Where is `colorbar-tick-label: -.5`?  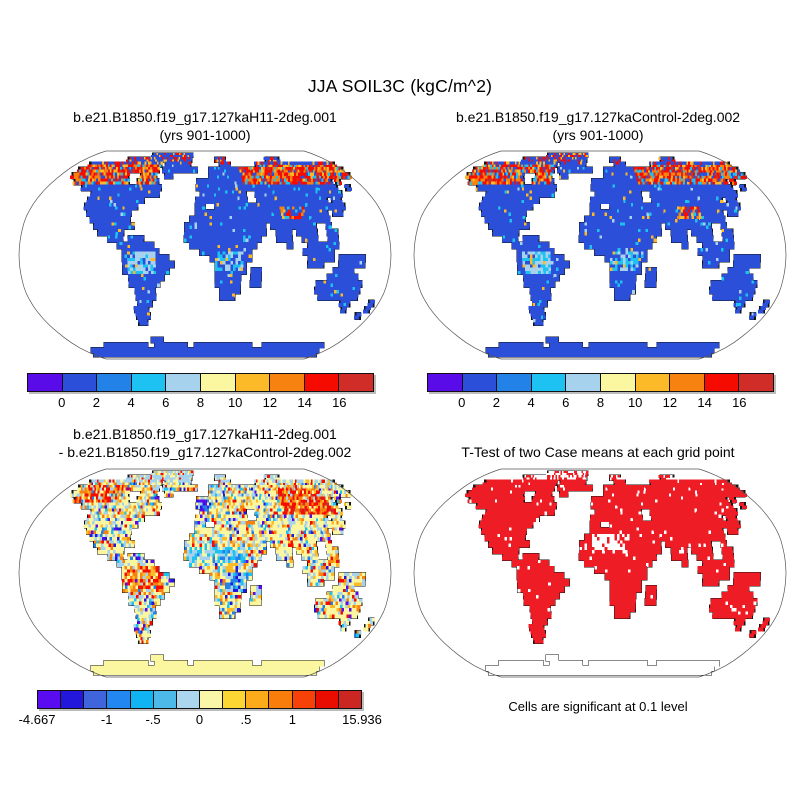 colorbar-tick-label: -.5 is located at coordinates (153, 719).